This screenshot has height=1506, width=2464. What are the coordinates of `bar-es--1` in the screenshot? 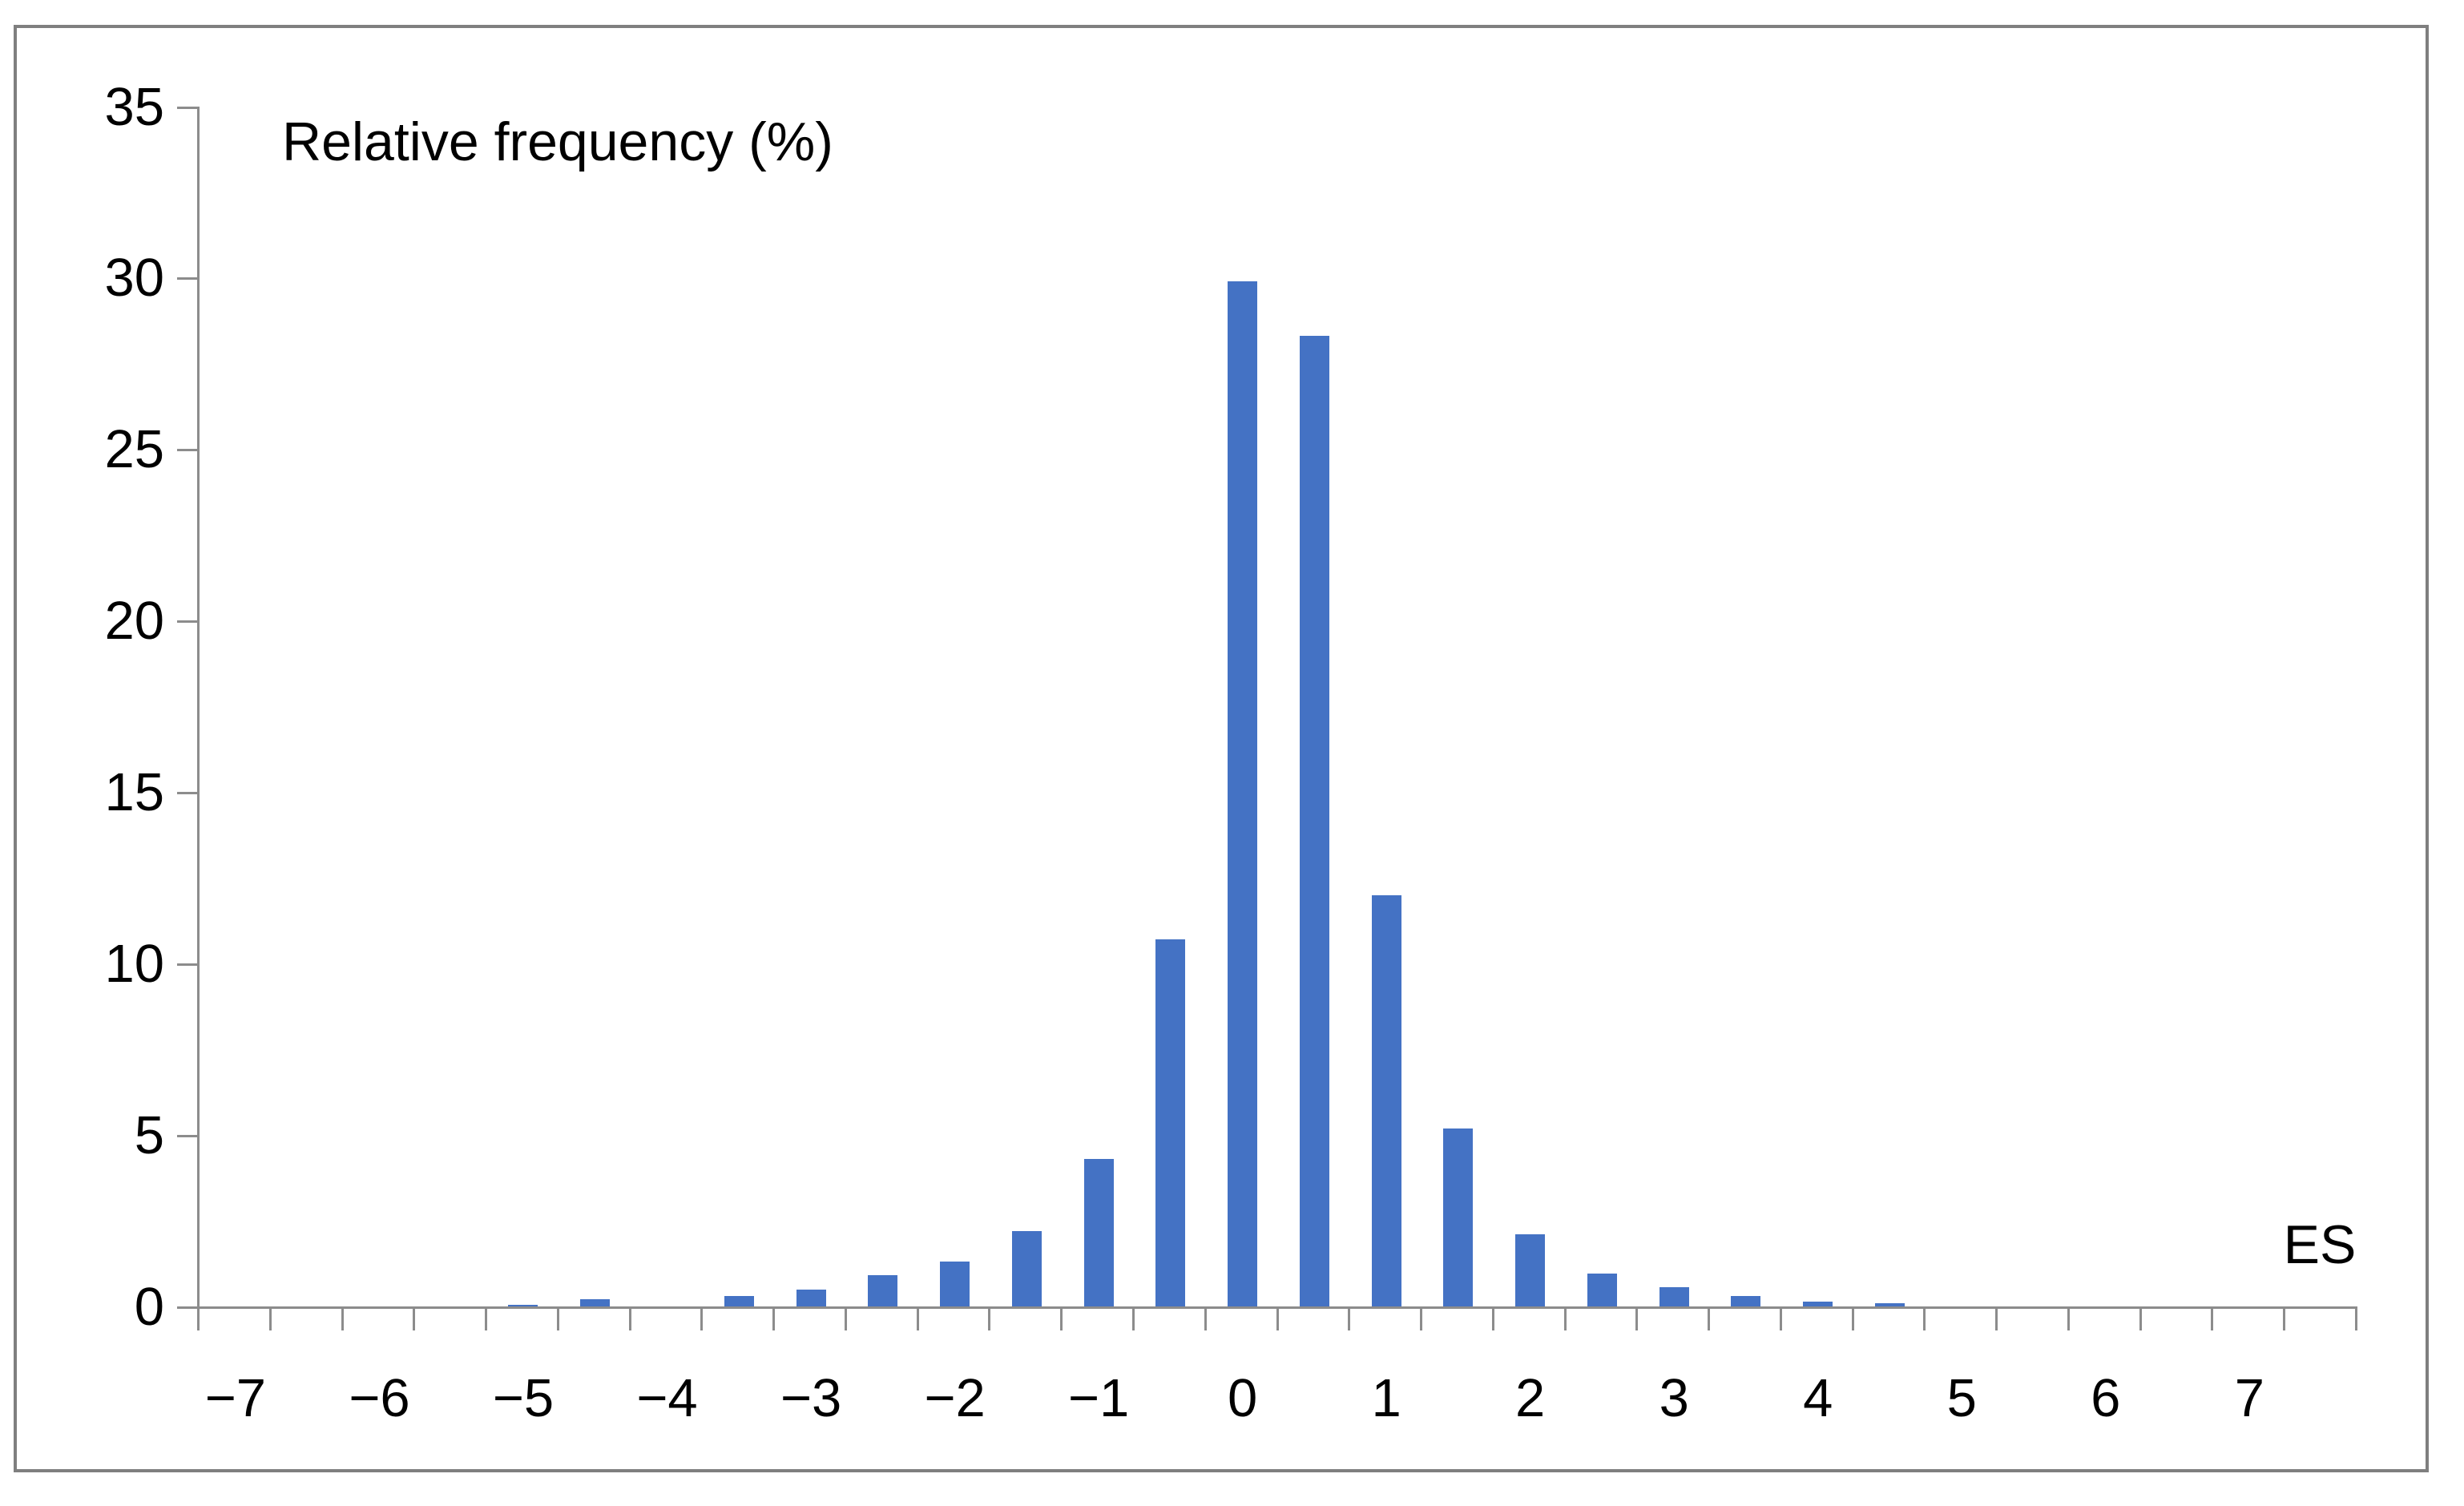 It's located at (1098, 1232).